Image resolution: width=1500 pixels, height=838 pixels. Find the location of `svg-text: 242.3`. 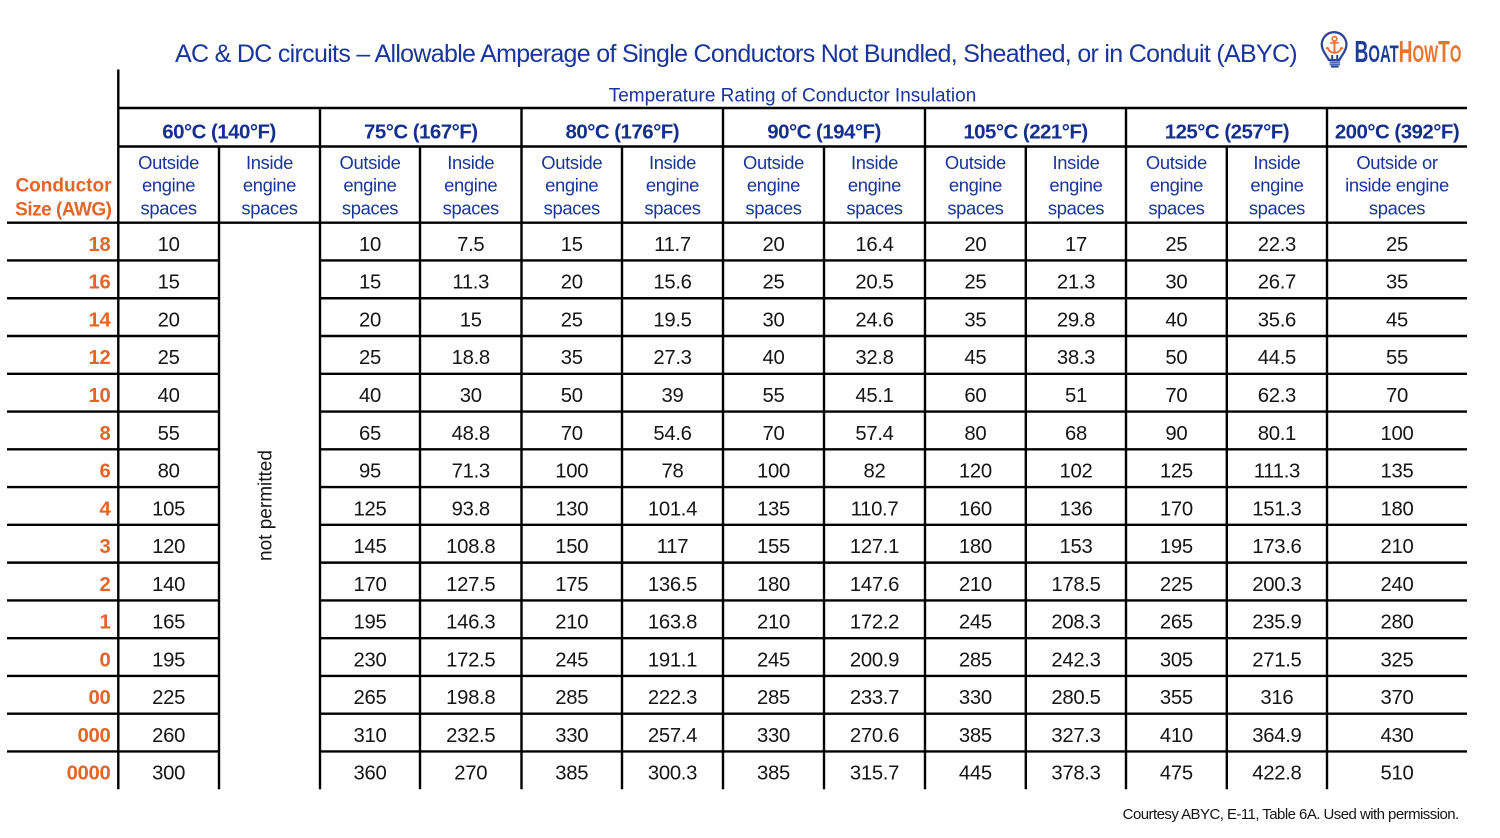

svg-text: 242.3 is located at coordinates (1075, 660).